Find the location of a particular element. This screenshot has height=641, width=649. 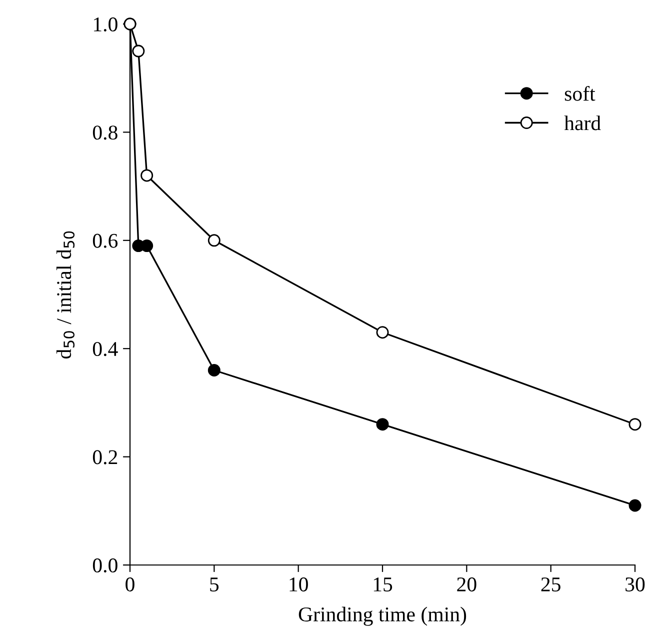

x-tick-label: 20 is located at coordinates (466, 584).